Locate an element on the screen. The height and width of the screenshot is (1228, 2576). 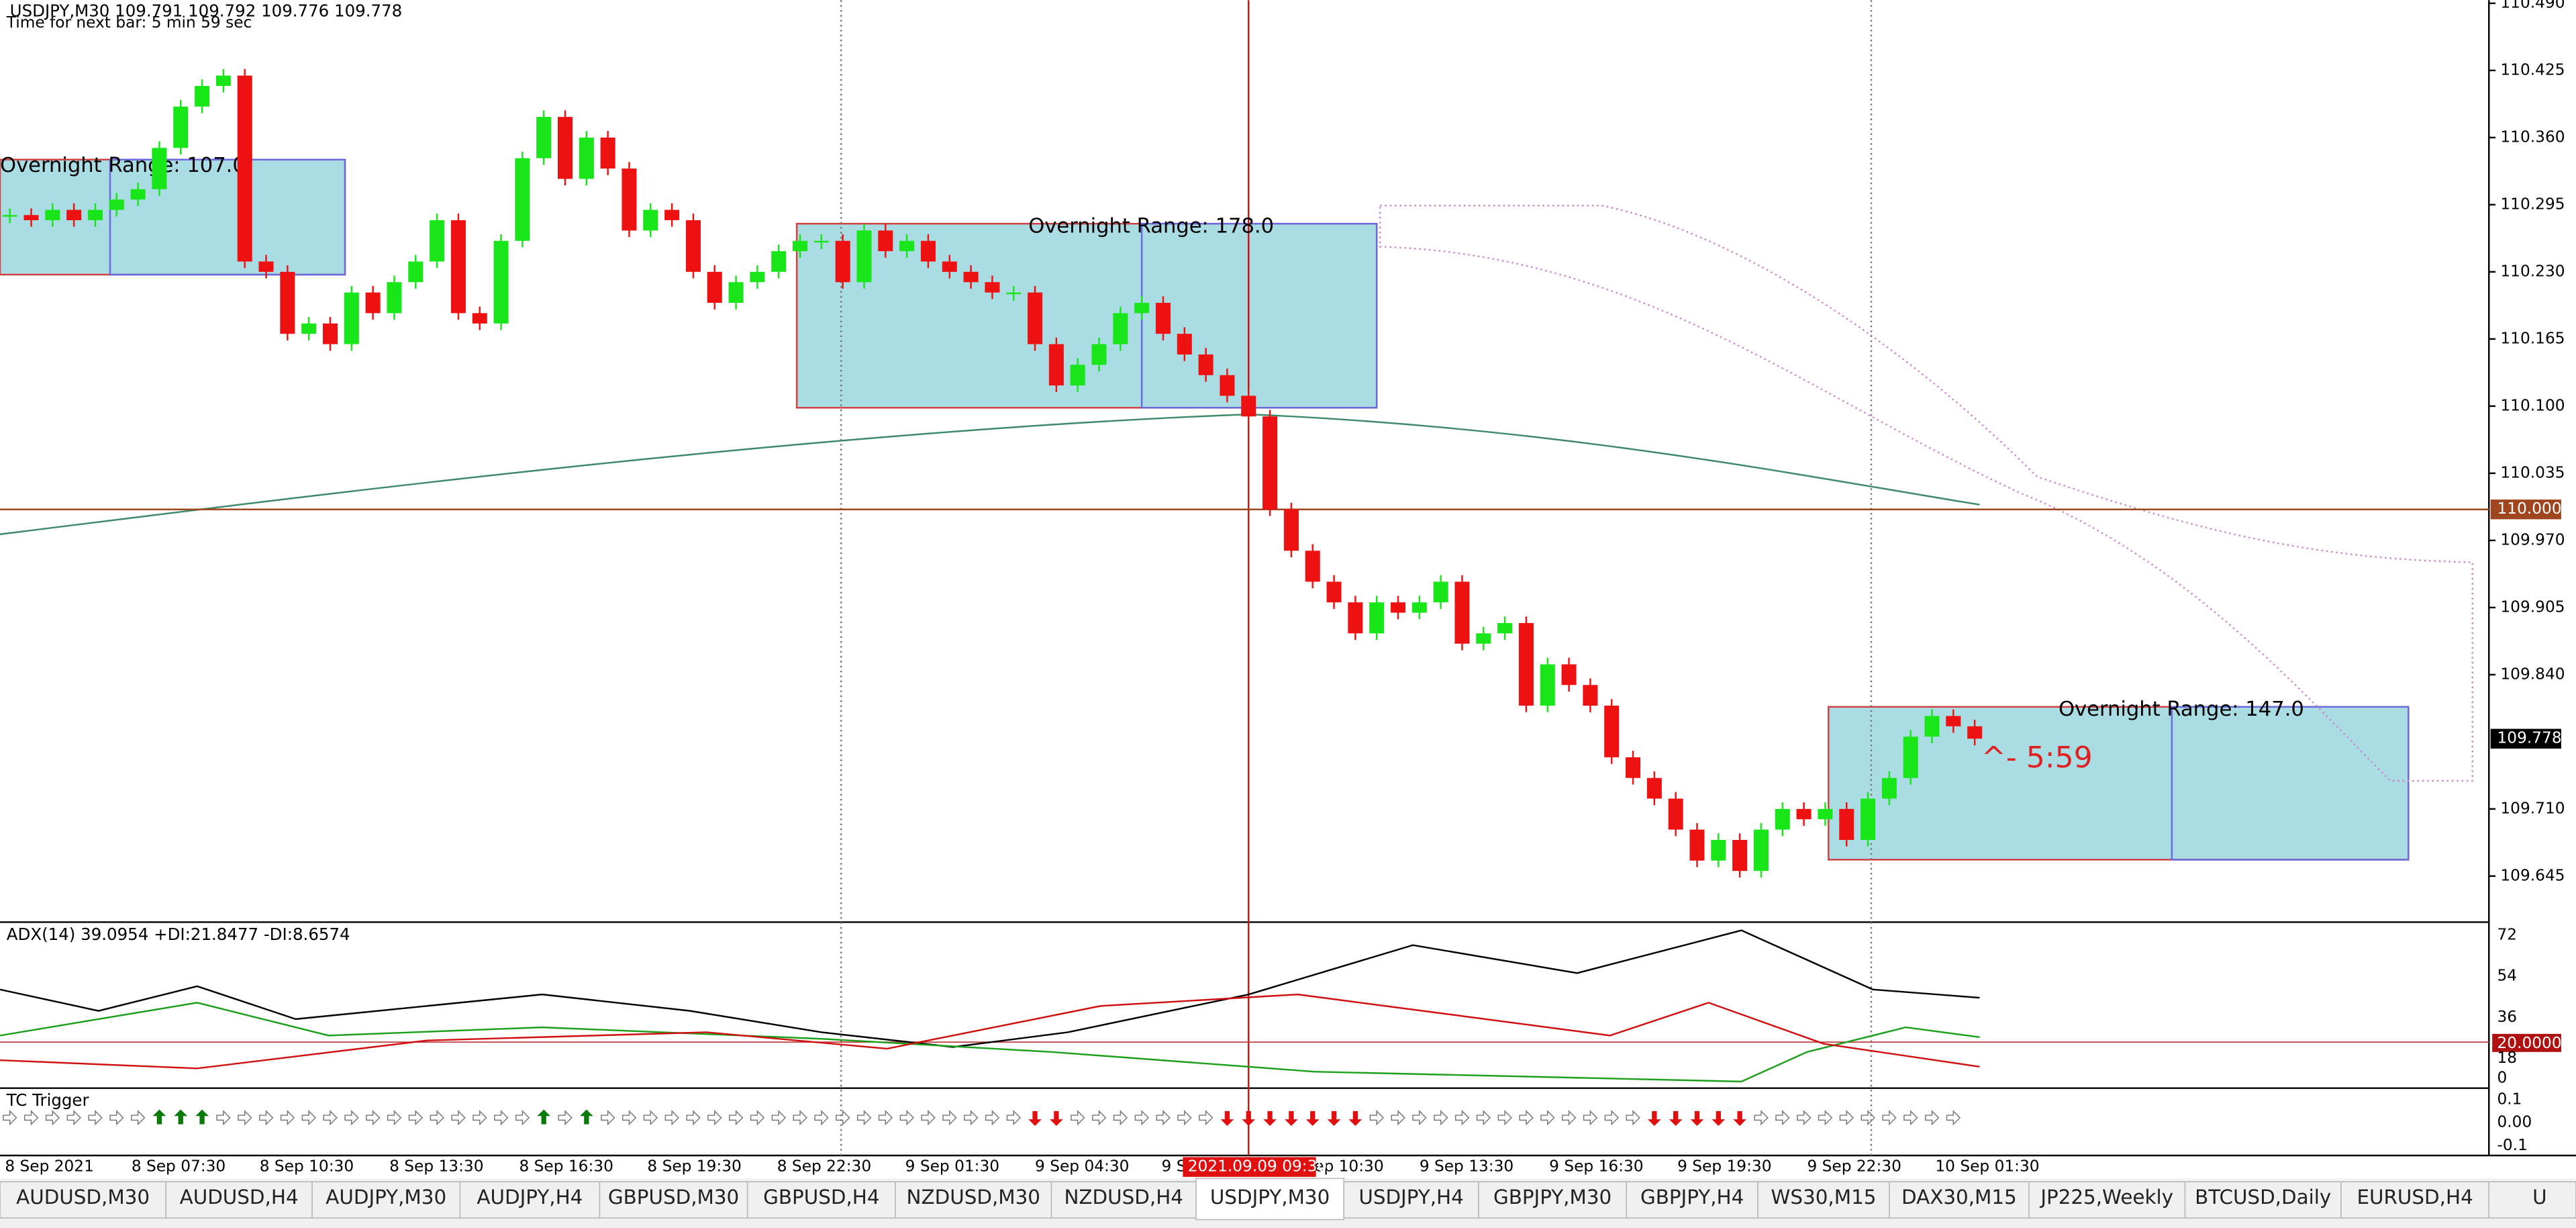
tab-label: GBPUSD,H4 is located at coordinates (821, 1198).